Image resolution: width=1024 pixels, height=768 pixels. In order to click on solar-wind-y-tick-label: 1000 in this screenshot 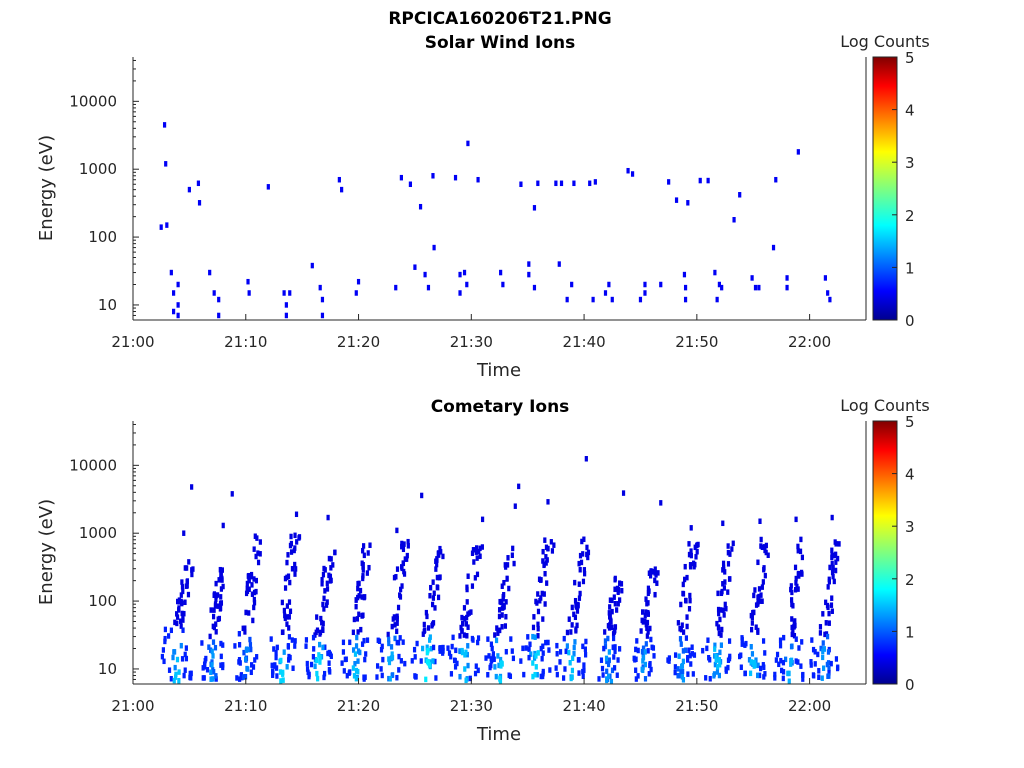, I will do `click(98, 169)`.